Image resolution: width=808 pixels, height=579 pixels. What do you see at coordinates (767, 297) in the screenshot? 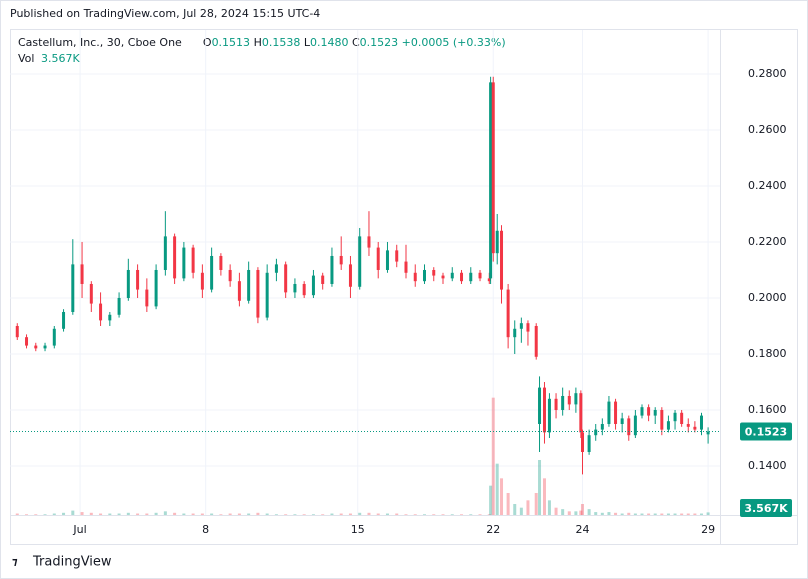
I see `y-tick-label: 0.2000` at bounding box center [767, 297].